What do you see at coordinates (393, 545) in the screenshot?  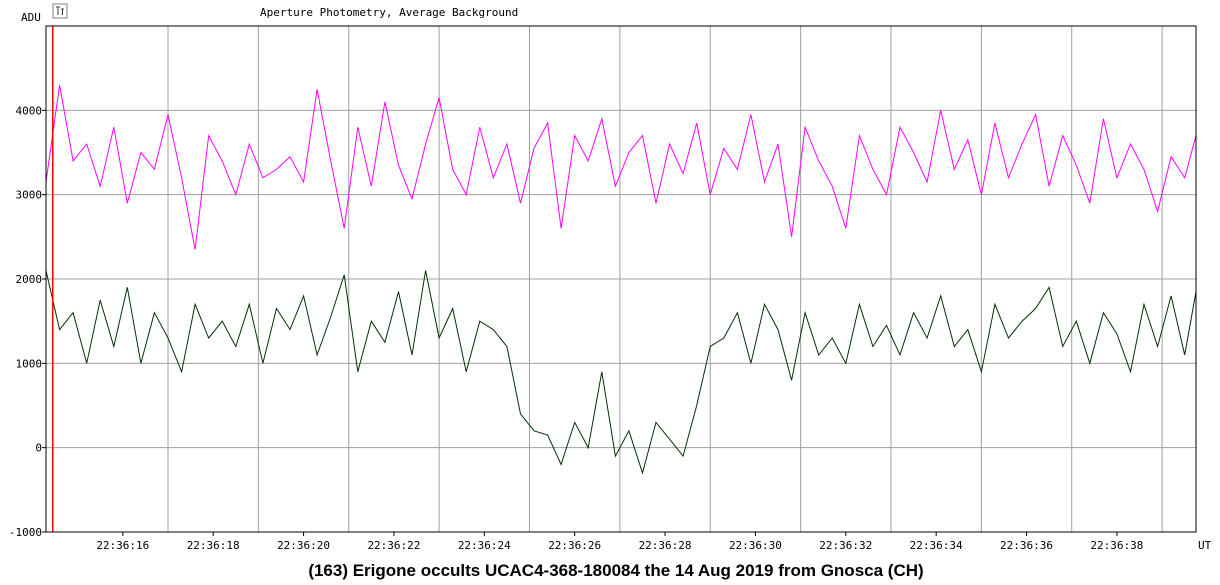 I see `x-tick-label: 22:36:22` at bounding box center [393, 545].